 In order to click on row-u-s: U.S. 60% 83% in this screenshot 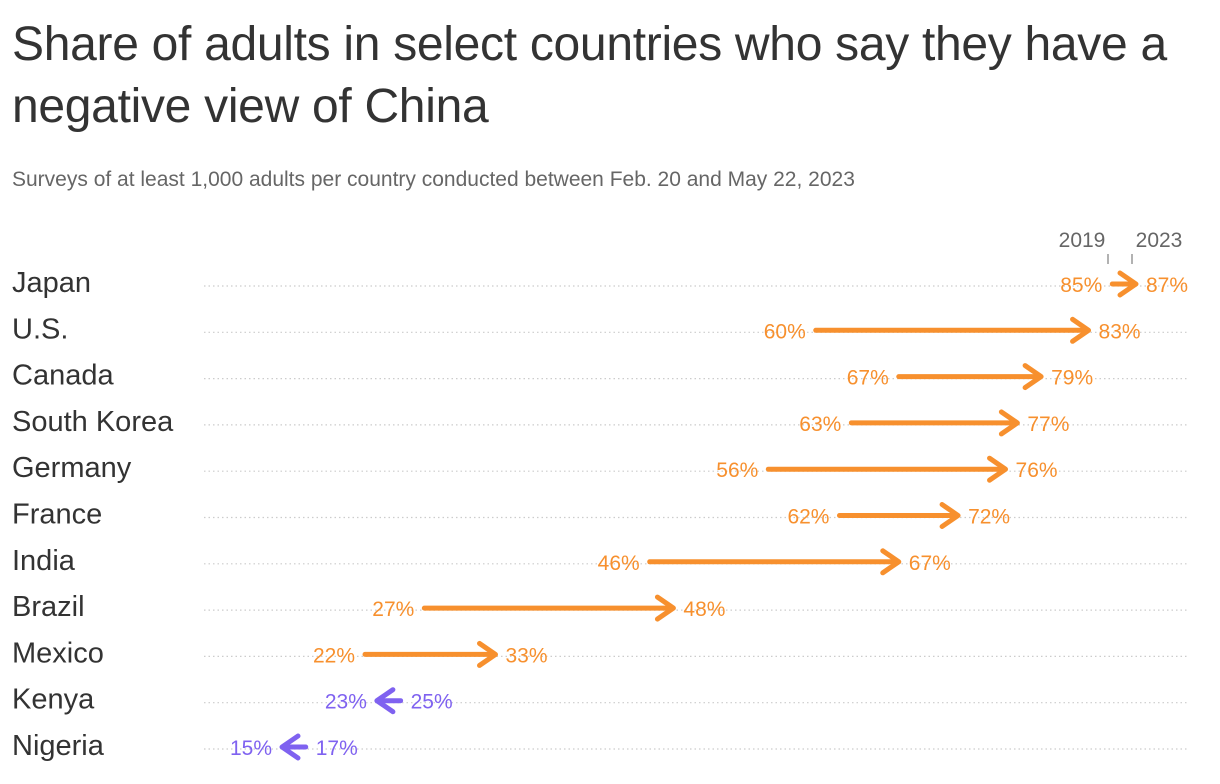, I will do `click(600, 329)`.